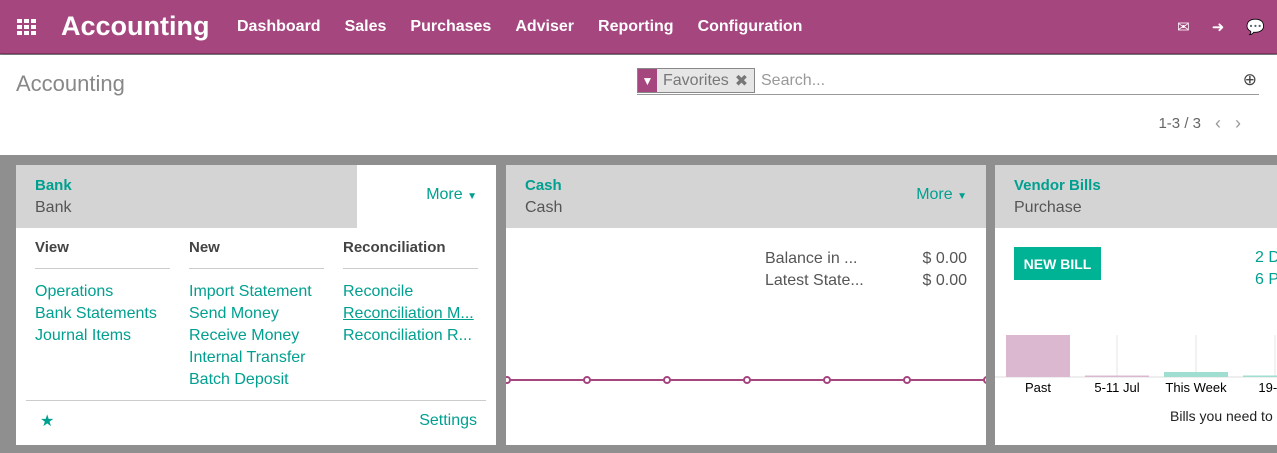 The image size is (1277, 453). I want to click on card-subtitle: Cash, so click(544, 207).